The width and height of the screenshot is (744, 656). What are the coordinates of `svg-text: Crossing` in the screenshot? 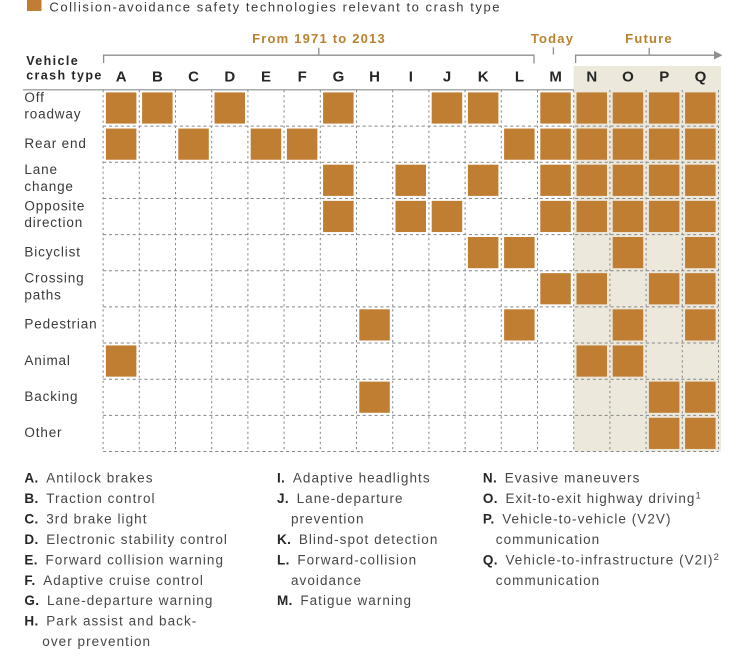 It's located at (54, 278).